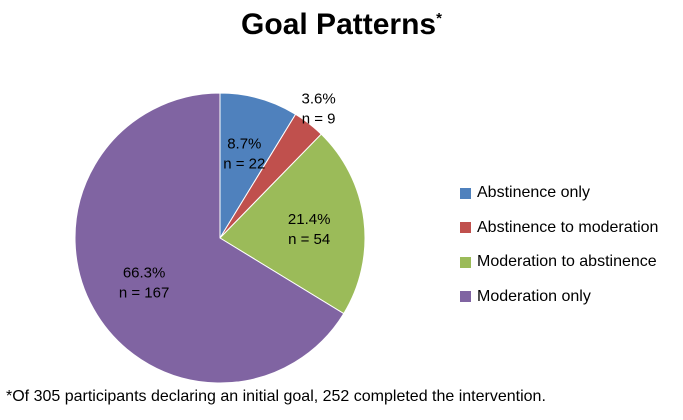  Describe the element at coordinates (533, 193) in the screenshot. I see `legend-label: Abstinence only` at that location.